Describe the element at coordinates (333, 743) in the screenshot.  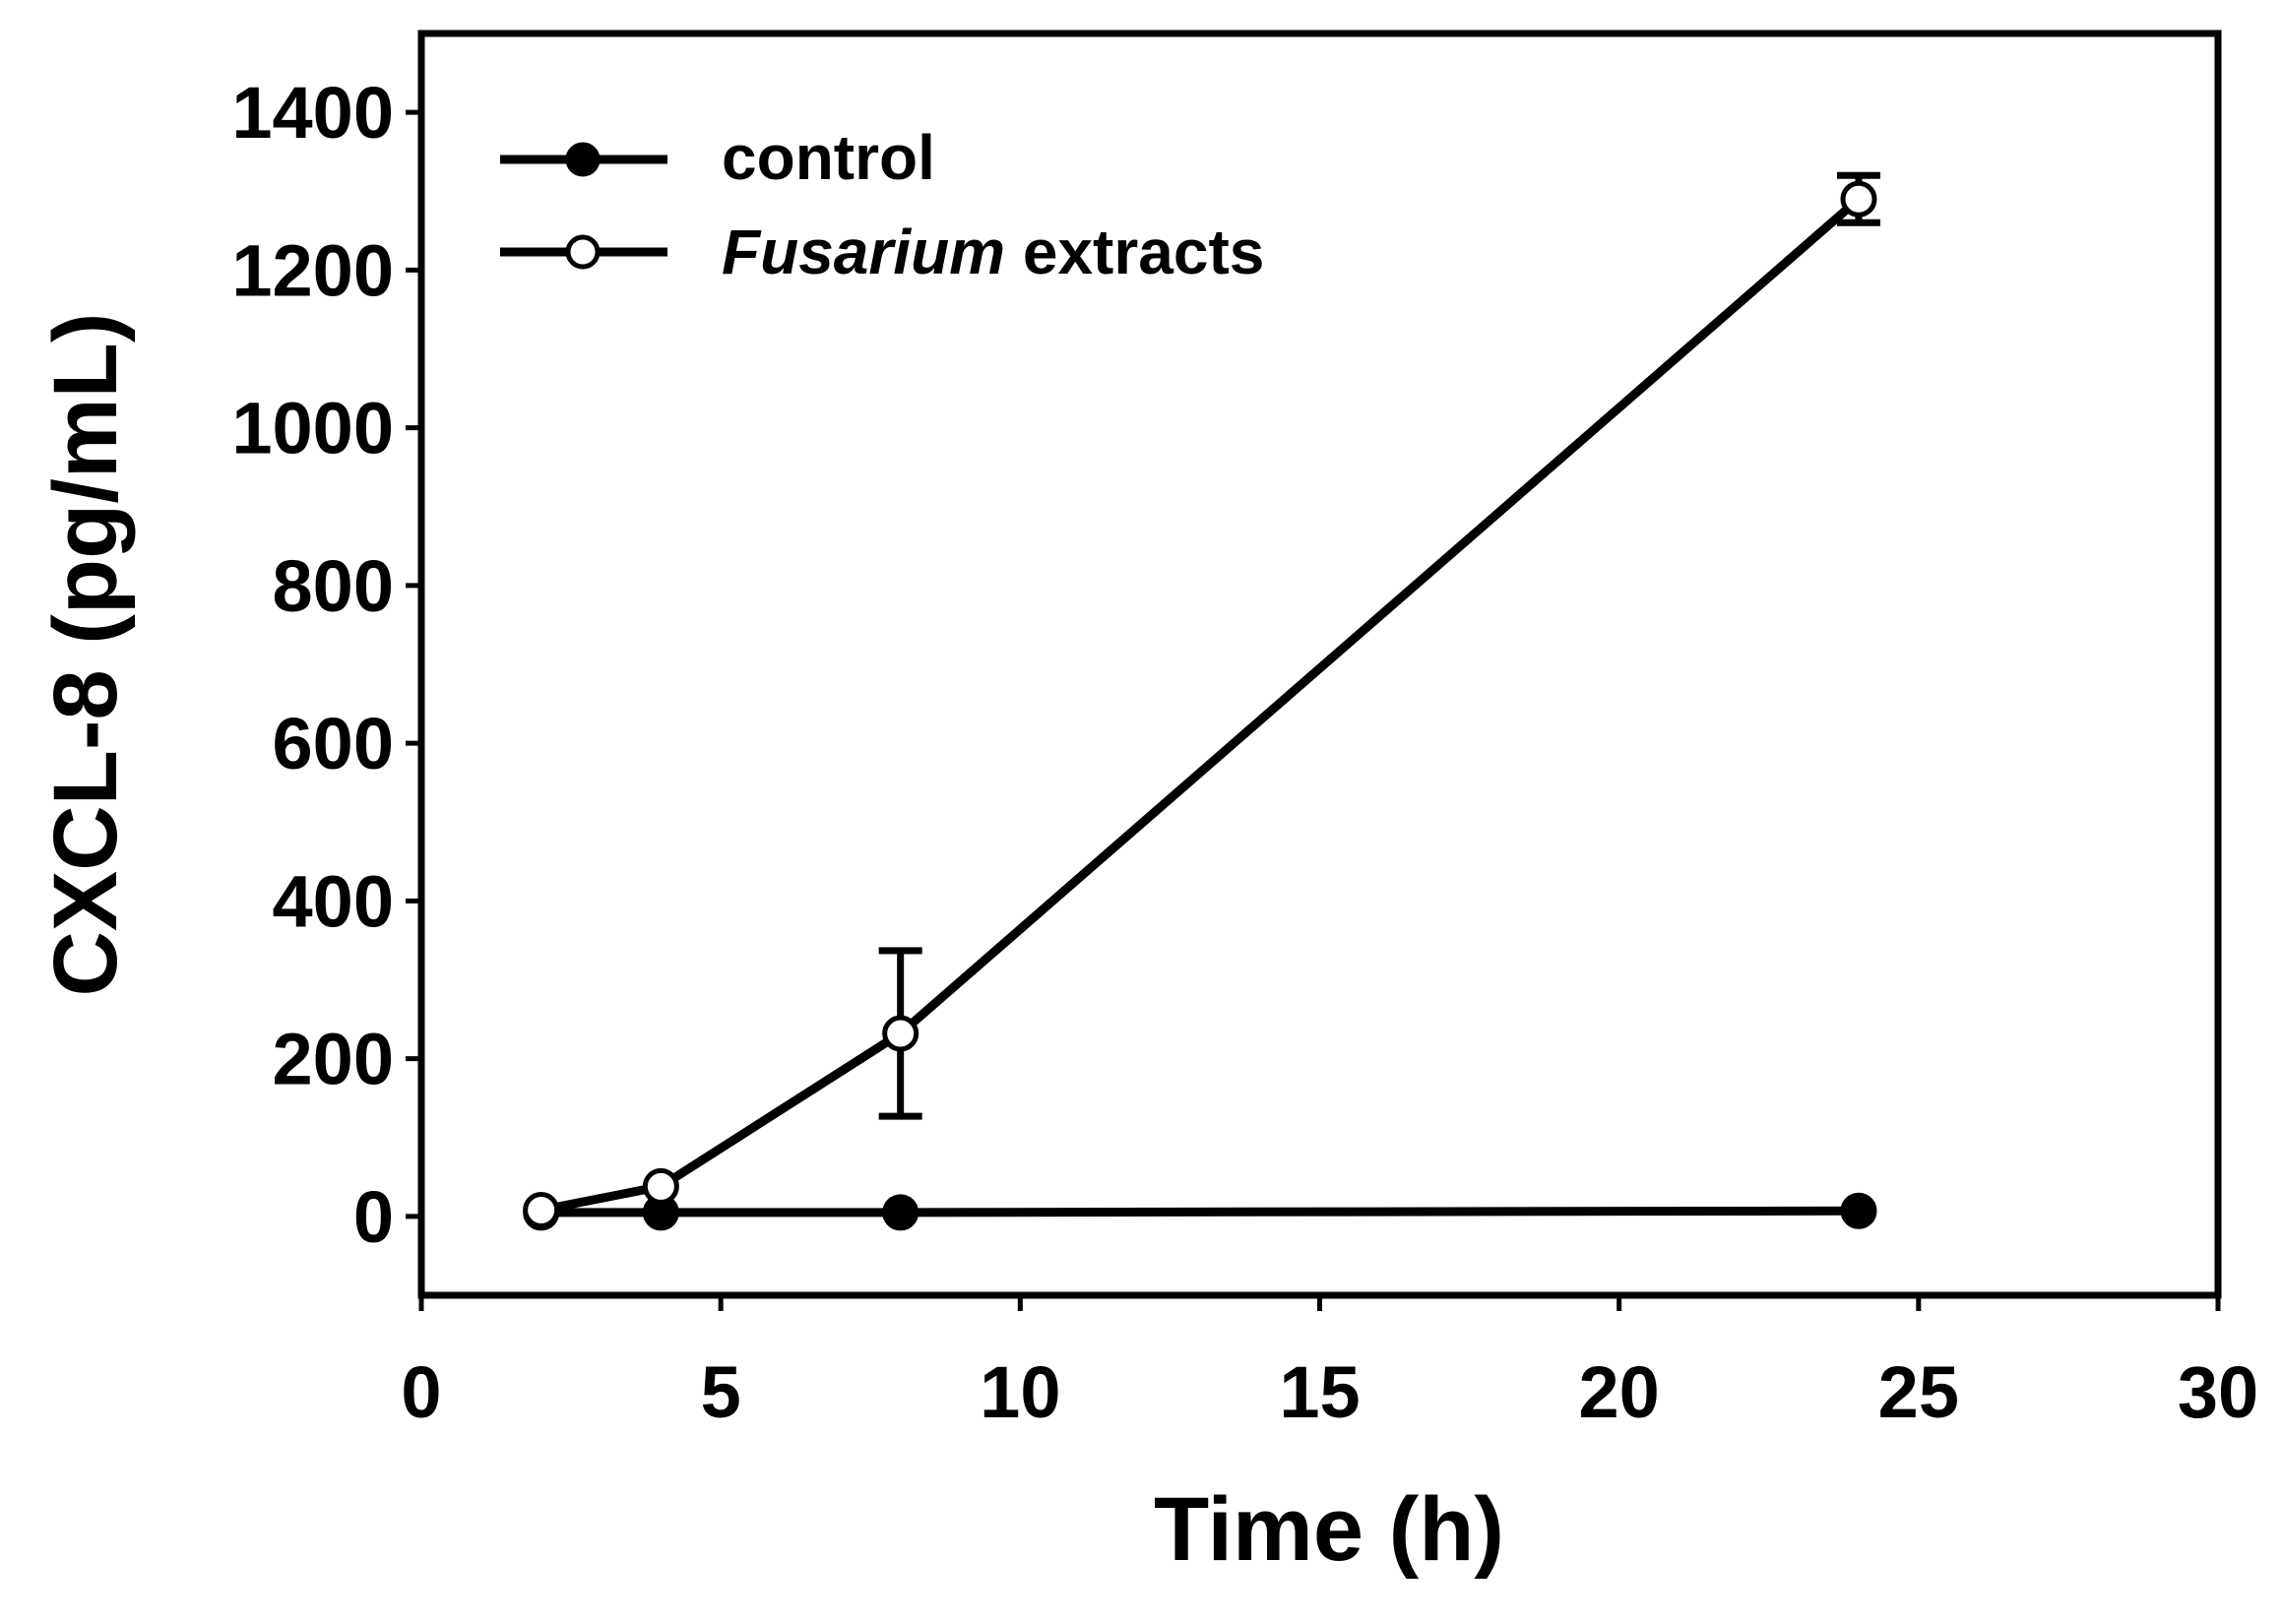
I see `y-tick-label: 600` at that location.